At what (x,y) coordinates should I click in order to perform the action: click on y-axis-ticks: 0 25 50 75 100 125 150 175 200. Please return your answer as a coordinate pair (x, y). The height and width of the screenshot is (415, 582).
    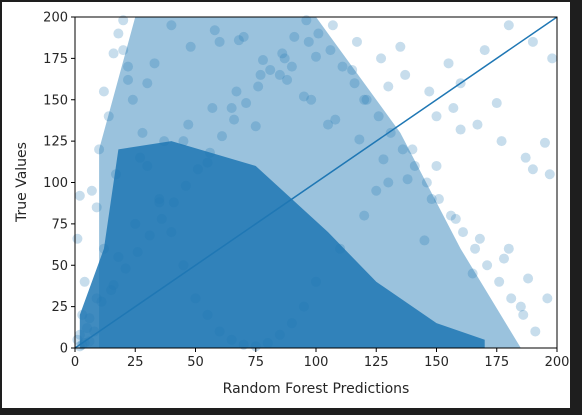
    Looking at the image, I should click on (59, 184).